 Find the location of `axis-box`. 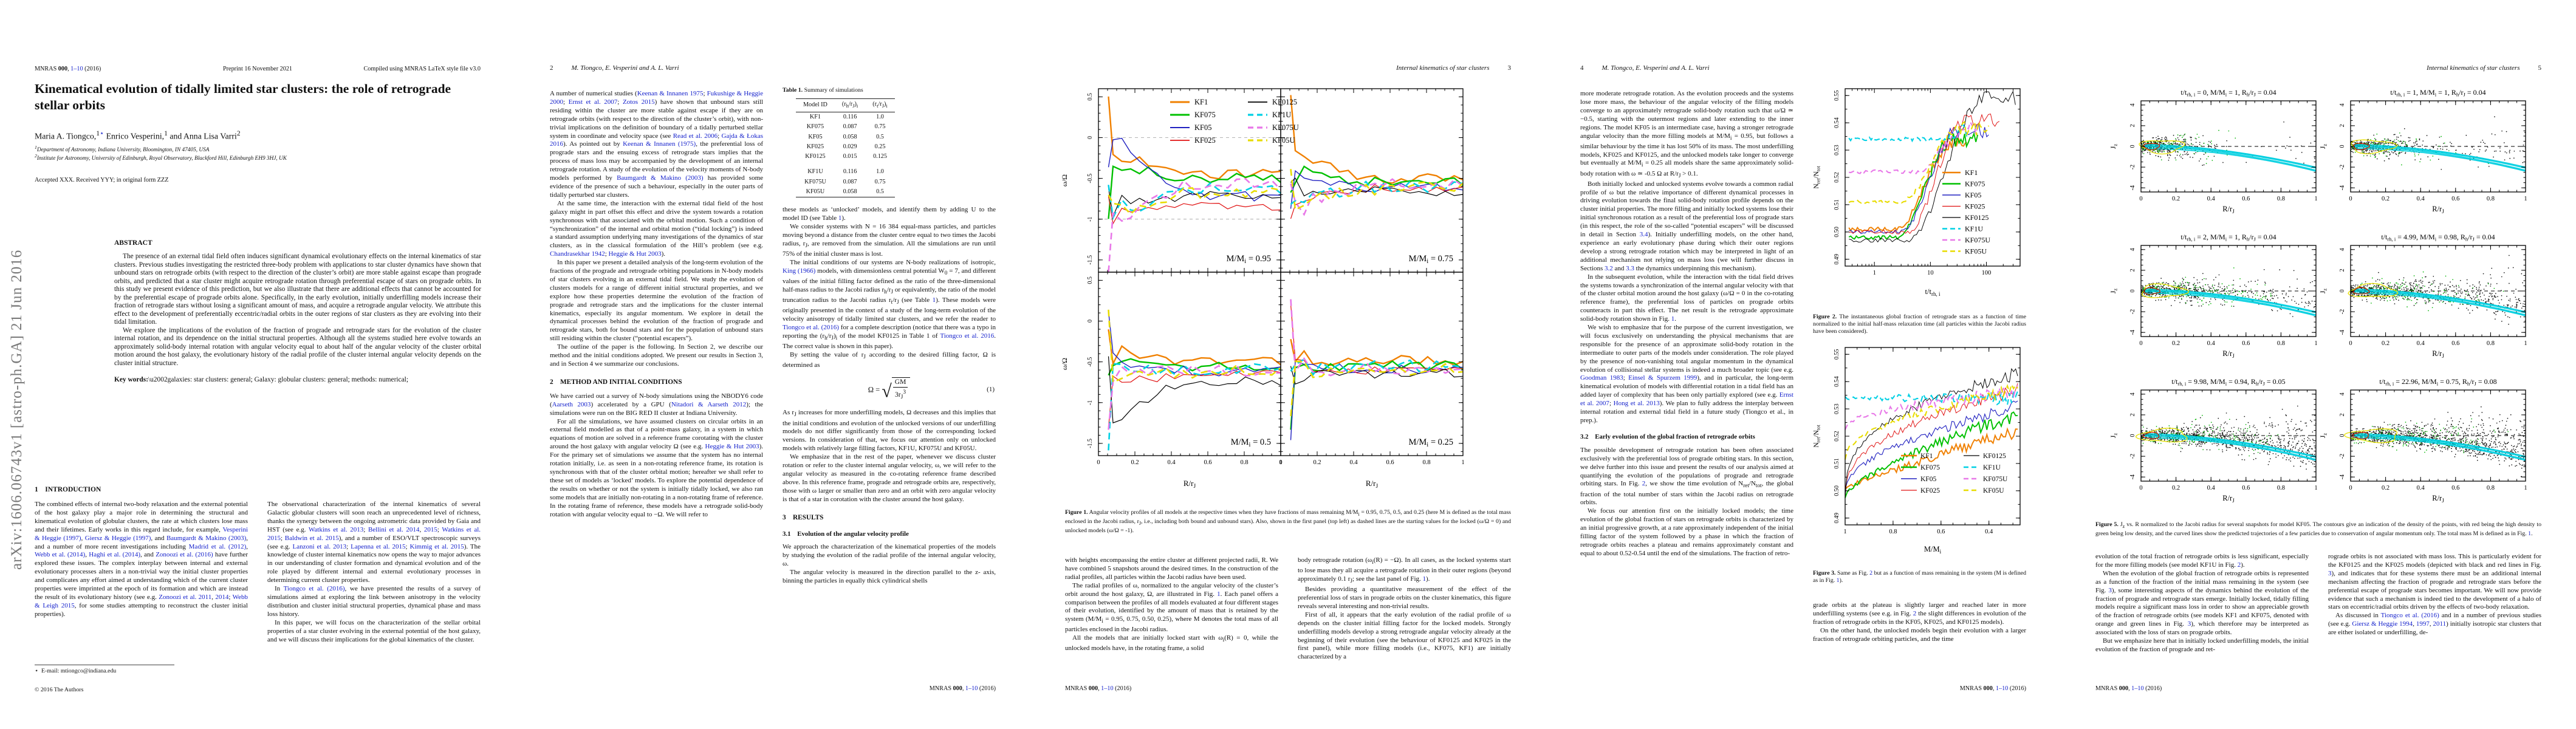

axis-box is located at coordinates (1189, 364).